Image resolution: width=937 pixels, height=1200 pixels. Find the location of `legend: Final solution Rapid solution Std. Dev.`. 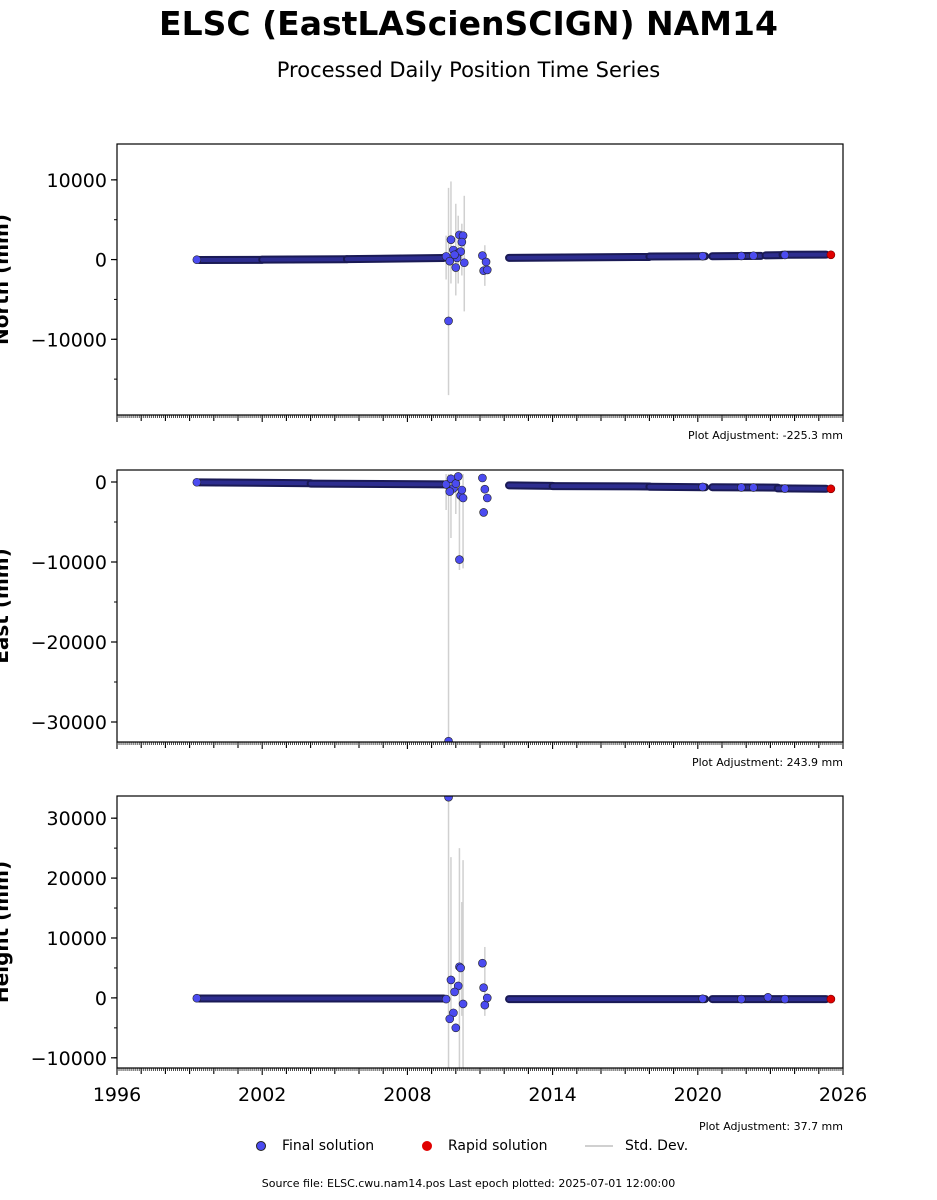

legend: Final solution Rapid solution Std. Dev. is located at coordinates (468, 1148).